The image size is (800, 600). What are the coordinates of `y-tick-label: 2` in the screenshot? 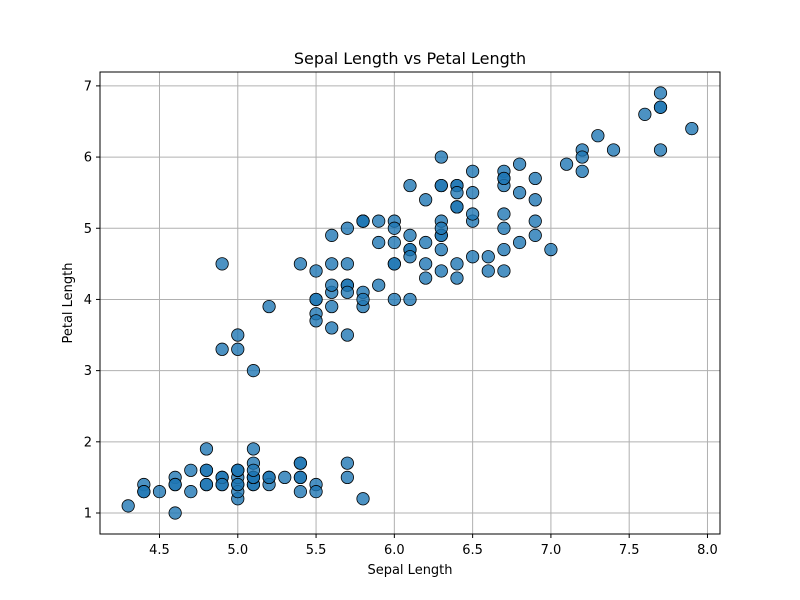 It's located at (88, 442).